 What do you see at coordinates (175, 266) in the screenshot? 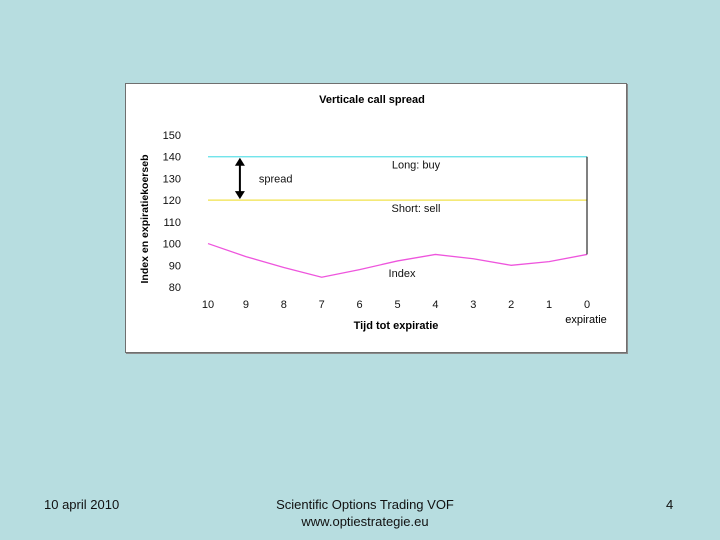
I see `y-tick-label: 90` at bounding box center [175, 266].